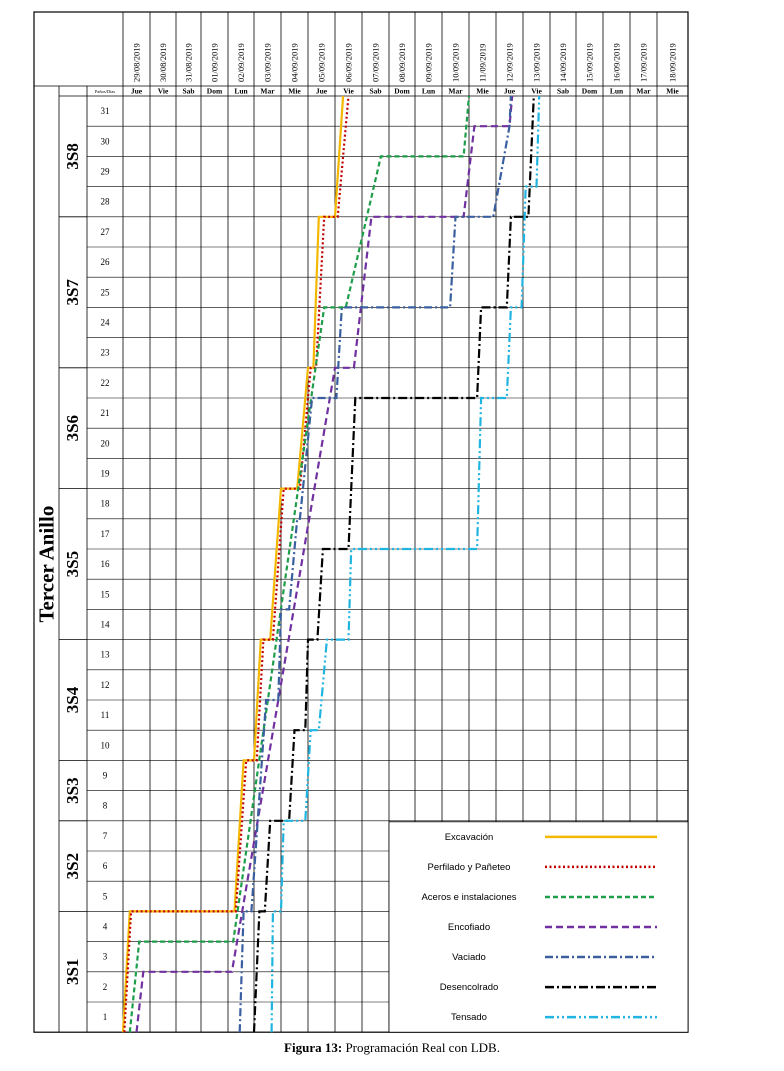 Image resolution: width=784 pixels, height=1071 pixels. What do you see at coordinates (241, 62) in the screenshot?
I see `date-label: 02/09/2019` at bounding box center [241, 62].